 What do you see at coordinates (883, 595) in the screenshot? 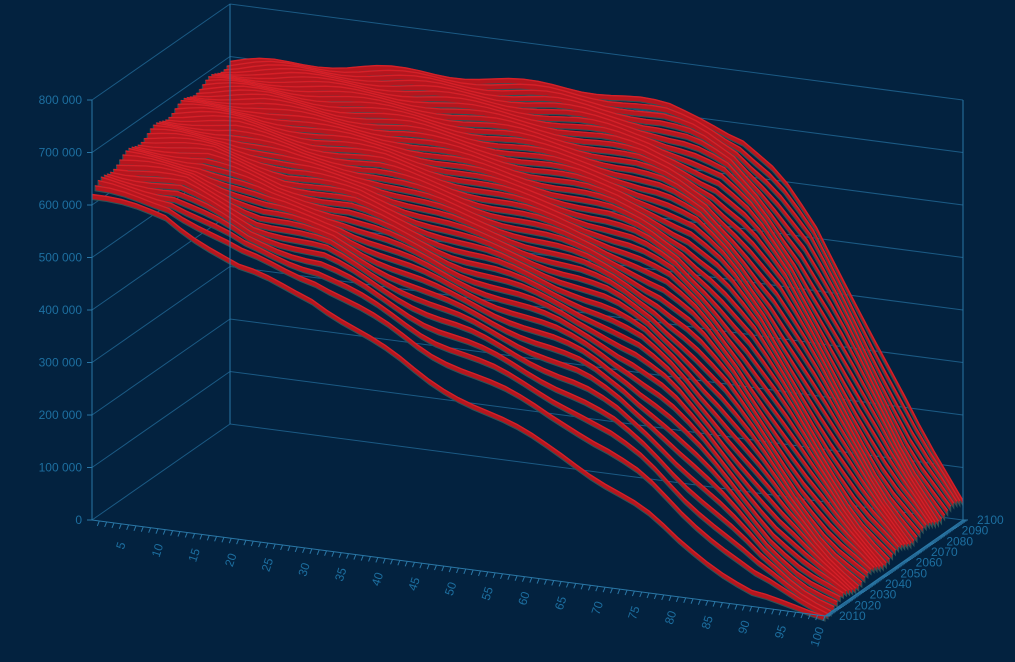
I see `y-tick-label: 2030` at bounding box center [883, 595].